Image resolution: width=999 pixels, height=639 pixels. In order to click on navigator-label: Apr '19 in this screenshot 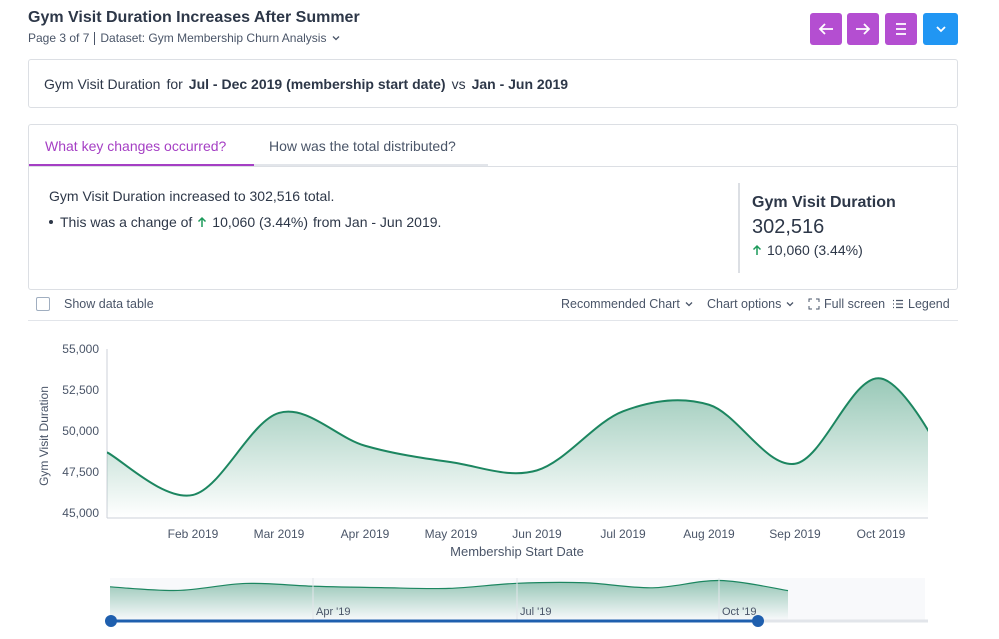, I will do `click(333, 612)`.